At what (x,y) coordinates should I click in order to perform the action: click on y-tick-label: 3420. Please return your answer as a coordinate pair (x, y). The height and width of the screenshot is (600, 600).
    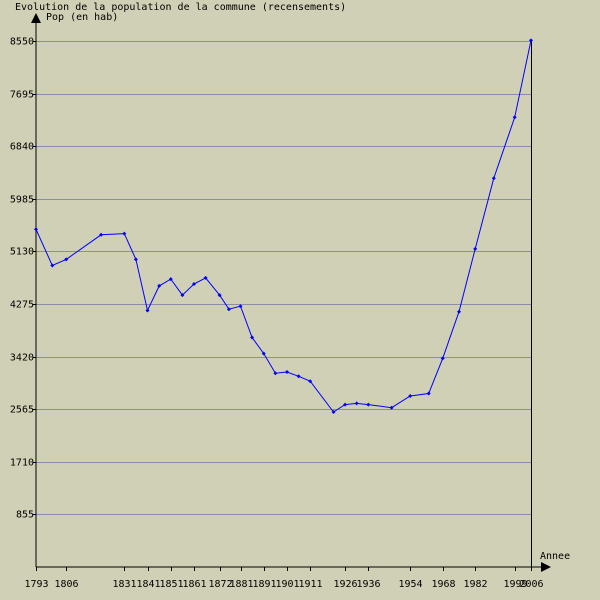
    Looking at the image, I should click on (22, 358).